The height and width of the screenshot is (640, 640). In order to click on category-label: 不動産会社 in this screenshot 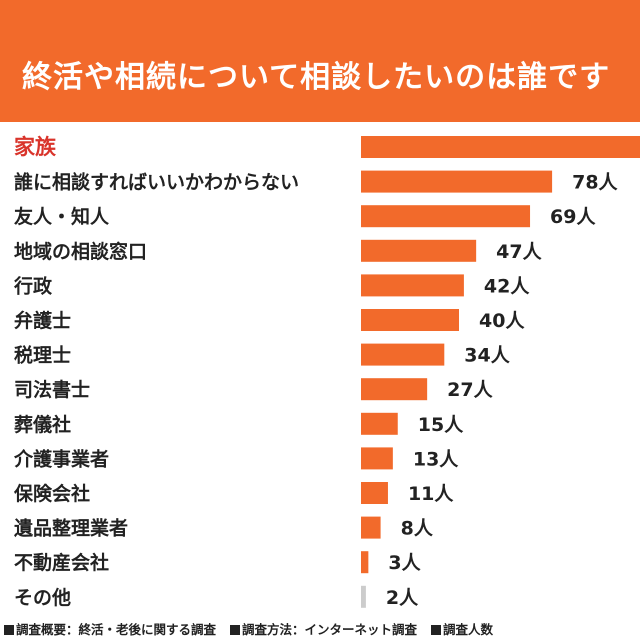, I will do `click(61, 562)`.